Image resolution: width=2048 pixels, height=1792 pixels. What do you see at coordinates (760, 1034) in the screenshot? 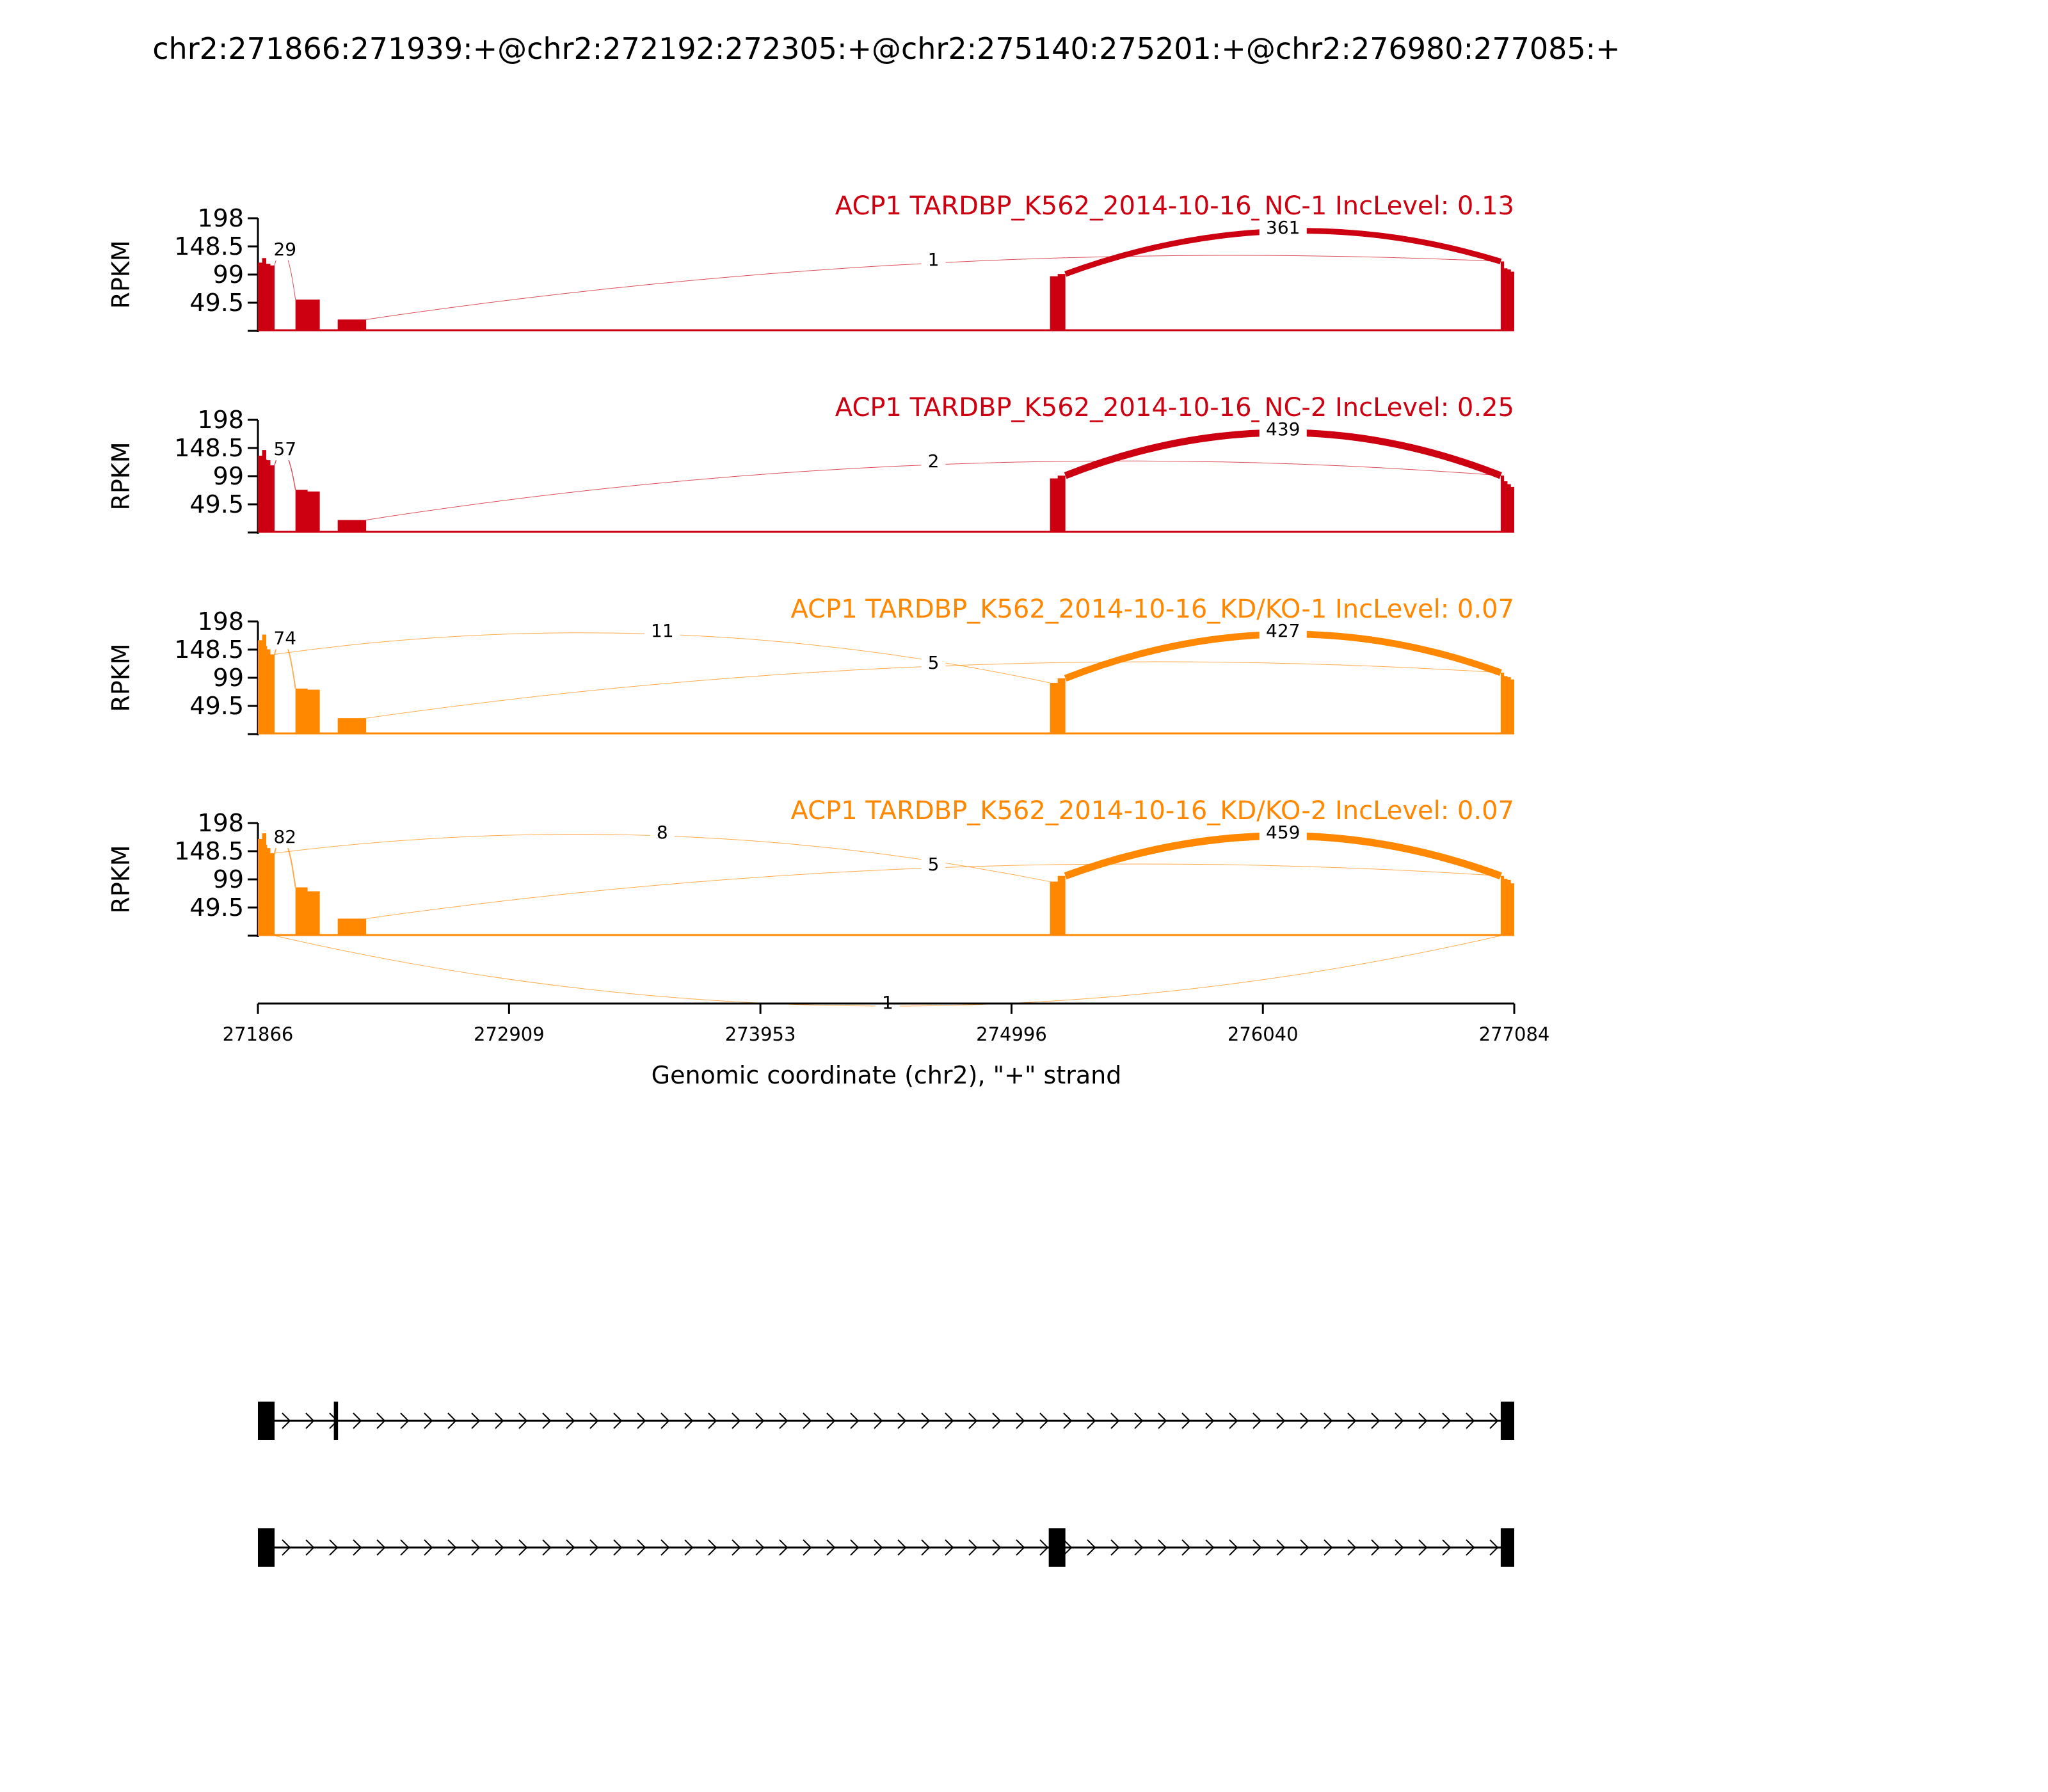
I see `x-tick-label: 273953` at bounding box center [760, 1034].